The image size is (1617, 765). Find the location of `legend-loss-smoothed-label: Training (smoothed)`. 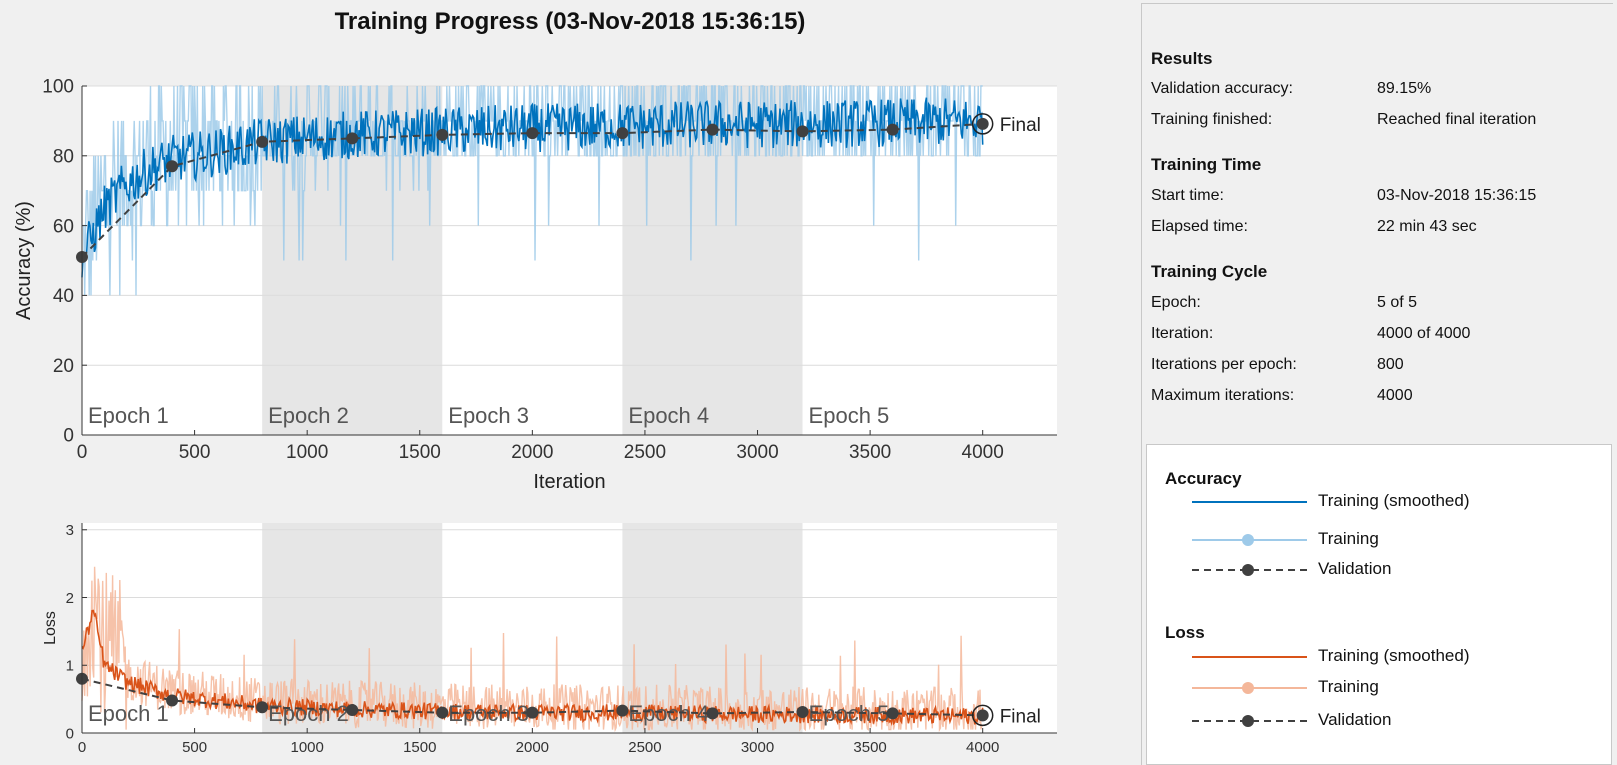

legend-loss-smoothed-label: Training (smoothed) is located at coordinates (1394, 655).